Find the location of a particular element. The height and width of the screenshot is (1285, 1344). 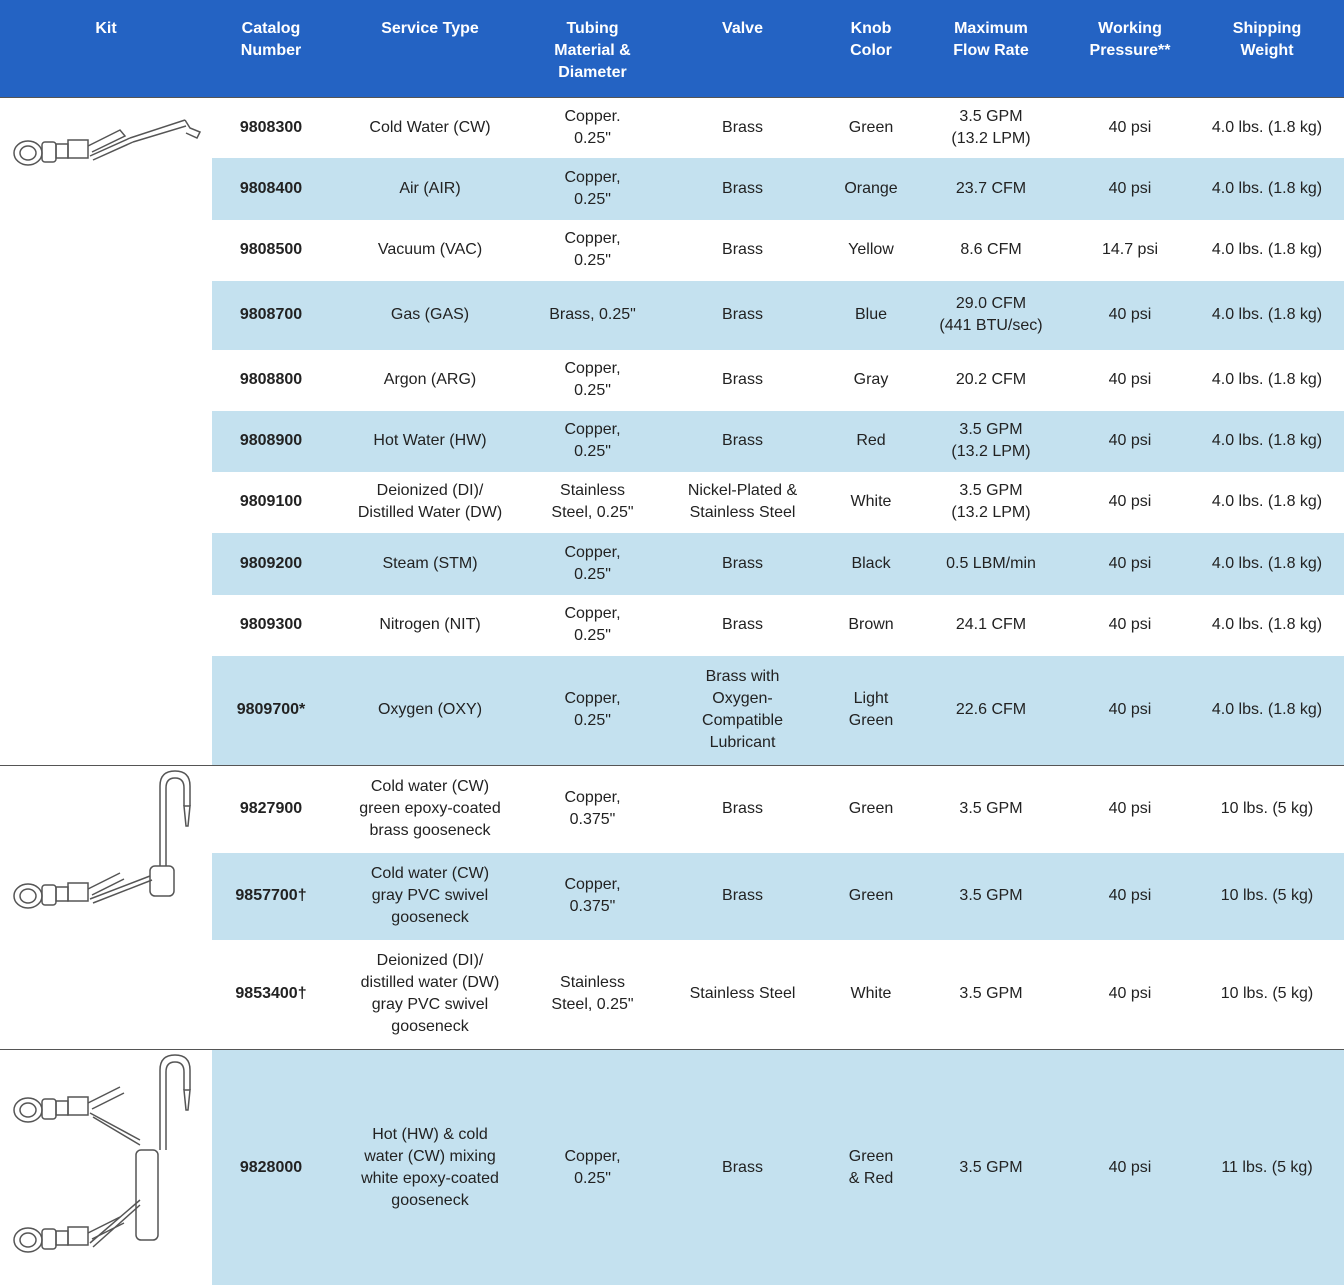

cell: Orange is located at coordinates (871, 189).